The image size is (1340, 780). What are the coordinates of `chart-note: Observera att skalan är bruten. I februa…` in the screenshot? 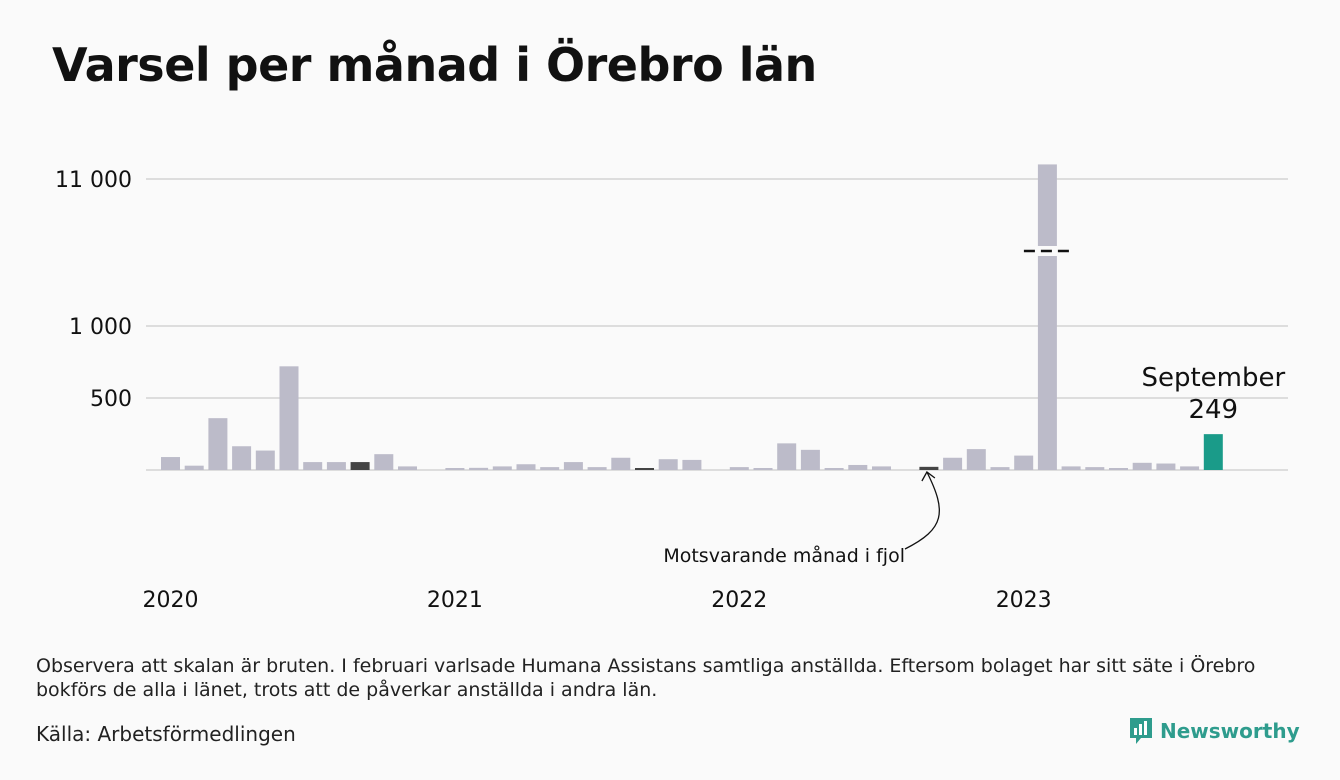 It's located at (646, 678).